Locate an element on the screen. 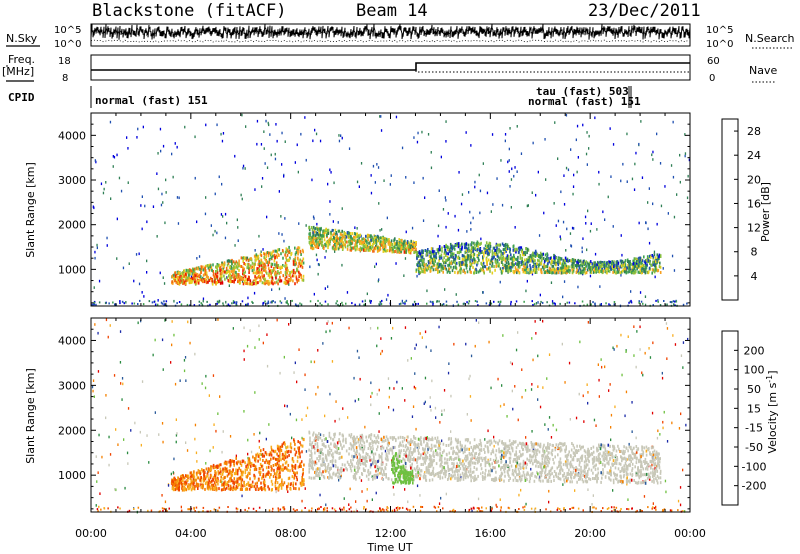  data-cell-p576 is located at coordinates (236, 275).